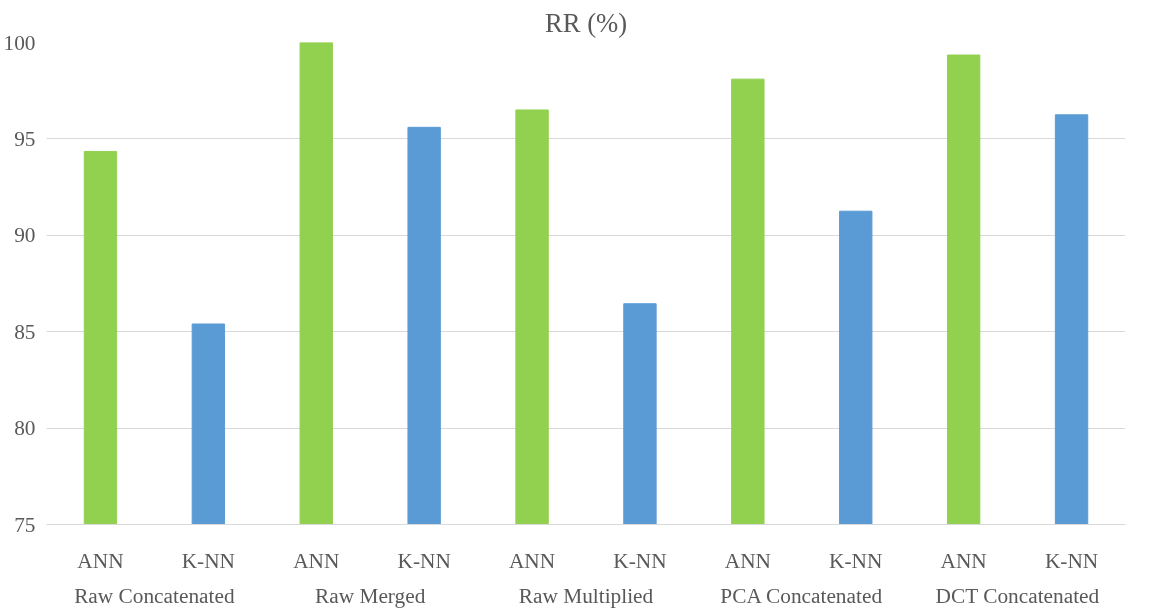 The height and width of the screenshot is (616, 1151). Describe the element at coordinates (25, 331) in the screenshot. I see `y-tick-label: 85` at that location.